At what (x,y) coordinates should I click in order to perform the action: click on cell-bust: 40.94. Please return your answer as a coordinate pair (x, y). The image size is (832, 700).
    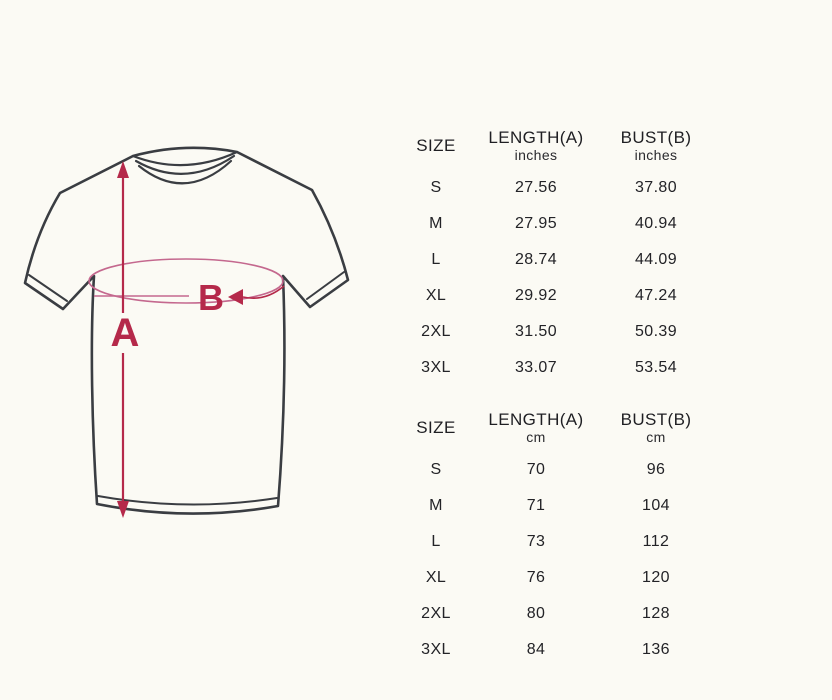
    Looking at the image, I should click on (656, 223).